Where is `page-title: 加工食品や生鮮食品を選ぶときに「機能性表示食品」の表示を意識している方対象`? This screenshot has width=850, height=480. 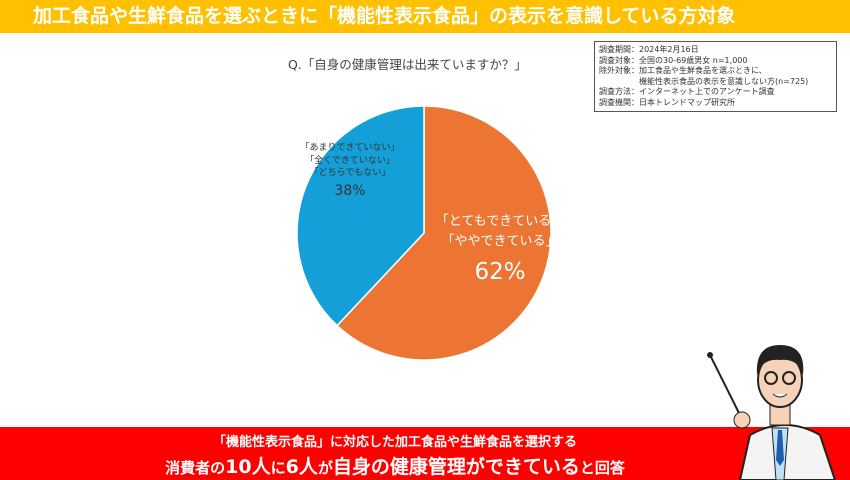 page-title: 加工食品や生鮮食品を選ぶときに「機能性表示食品」の表示を意識している方対象 is located at coordinates (425, 16).